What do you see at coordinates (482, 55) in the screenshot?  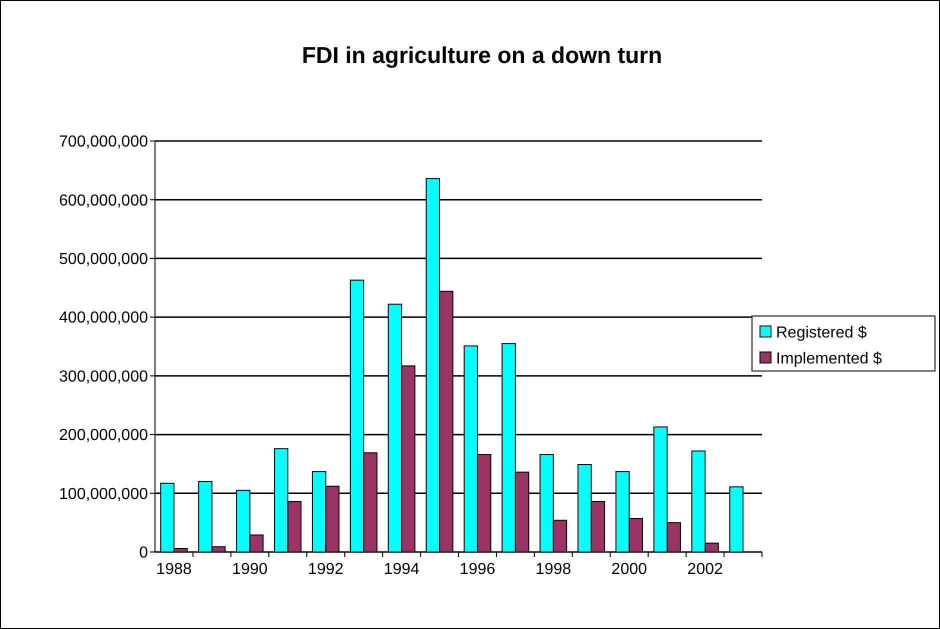 I see `chart-title: FDI in agriculture on a down turn` at bounding box center [482, 55].